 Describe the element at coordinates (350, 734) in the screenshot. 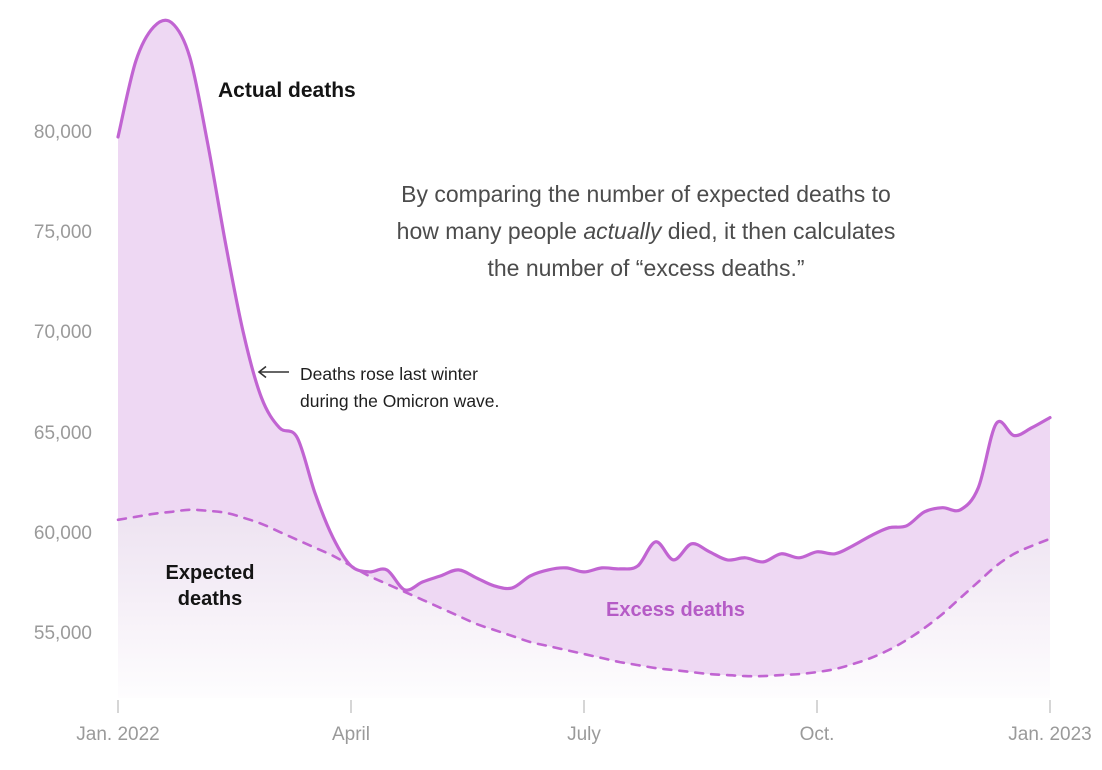

I see `x-axis-label: April` at that location.